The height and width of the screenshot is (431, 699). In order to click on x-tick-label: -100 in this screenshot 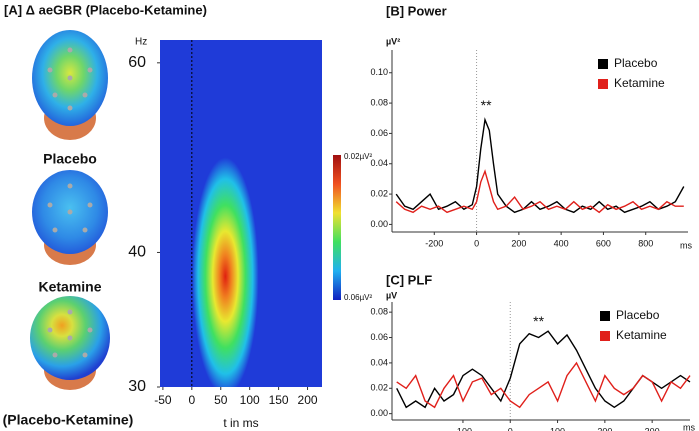, I will do `click(463, 428)`.